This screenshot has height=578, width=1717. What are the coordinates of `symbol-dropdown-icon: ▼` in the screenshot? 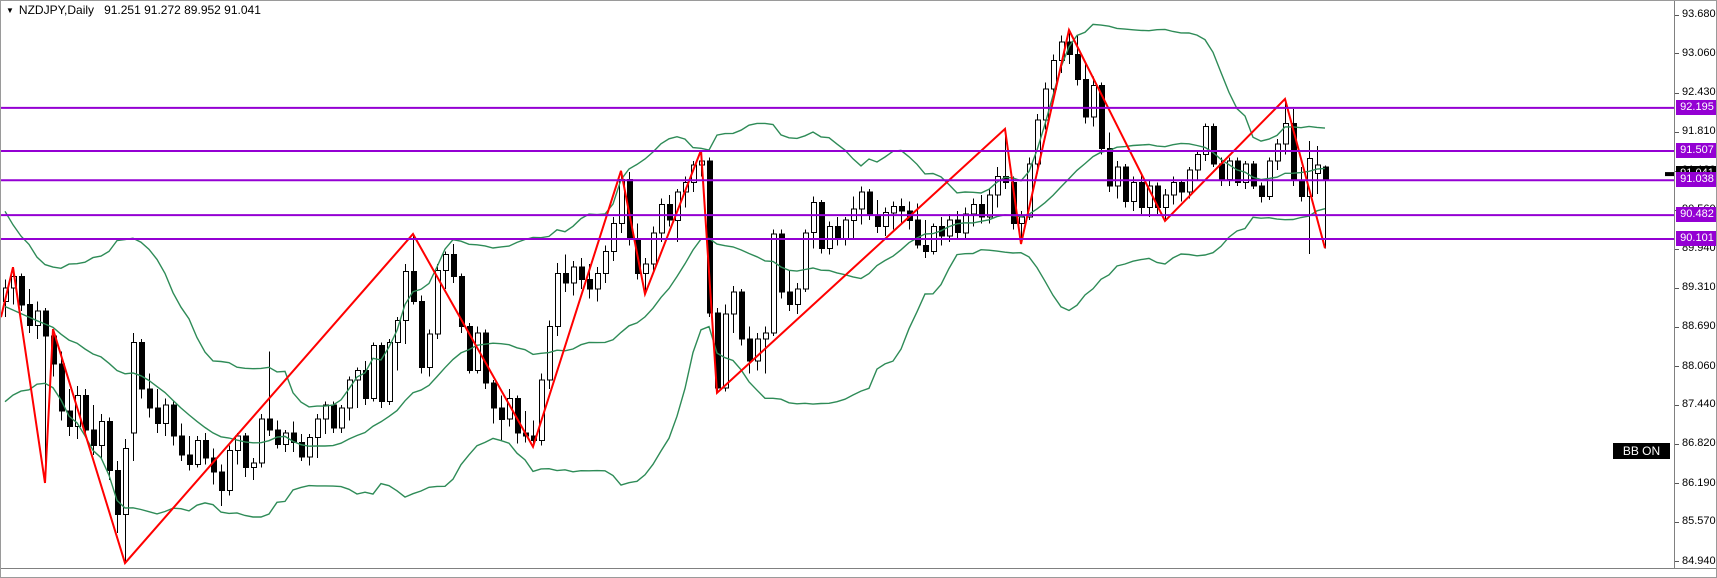 It's located at (10, 10).